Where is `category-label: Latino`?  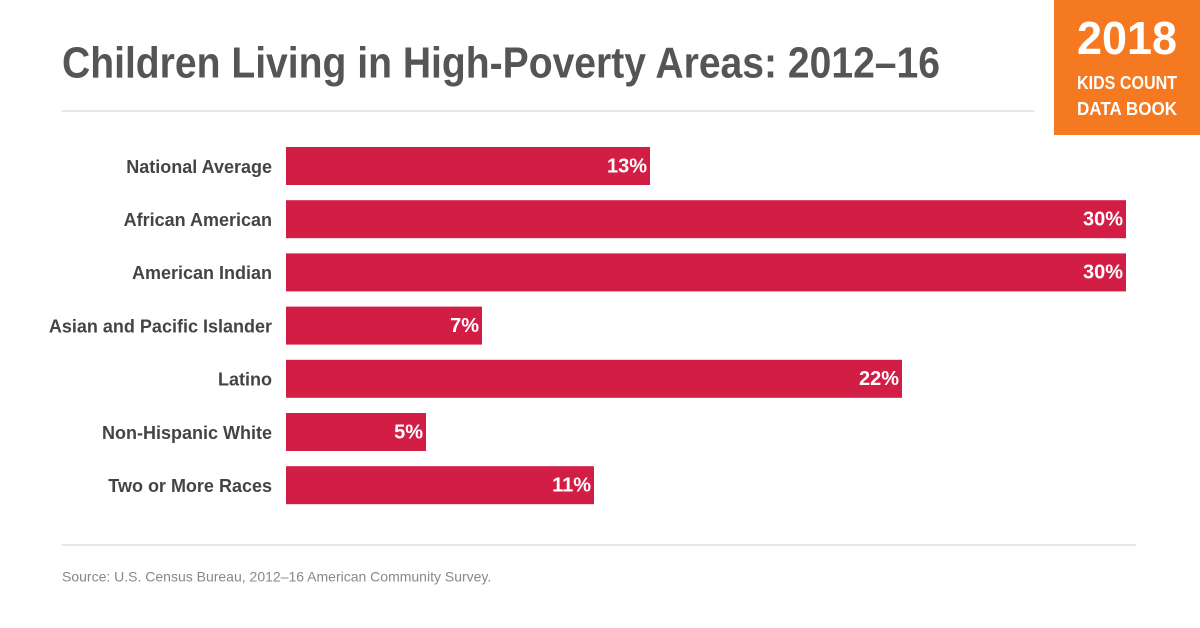 category-label: Latino is located at coordinates (245, 380).